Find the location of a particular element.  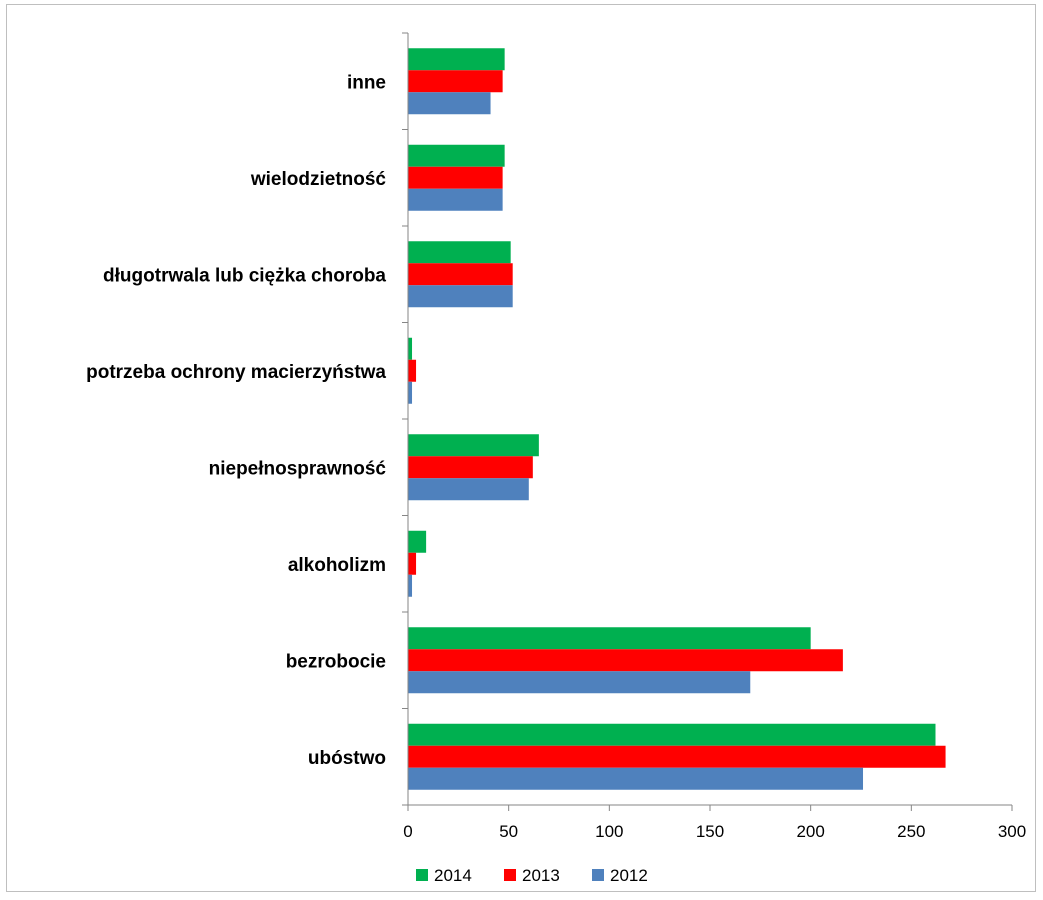

legend-swatch-2012 is located at coordinates (598, 875).